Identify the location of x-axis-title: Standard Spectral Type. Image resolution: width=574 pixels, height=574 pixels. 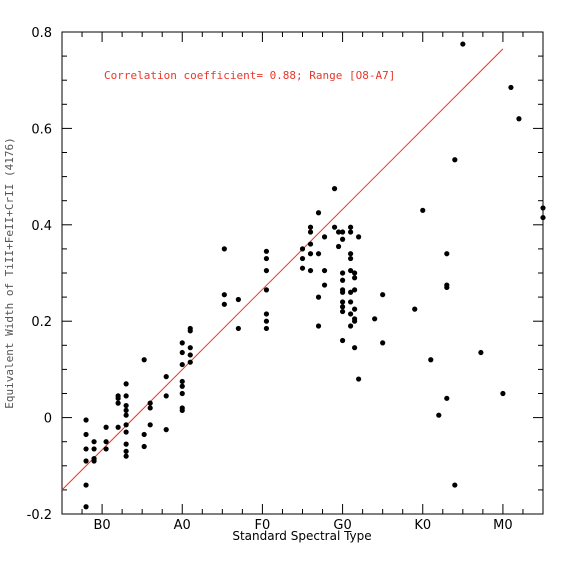
(301, 536).